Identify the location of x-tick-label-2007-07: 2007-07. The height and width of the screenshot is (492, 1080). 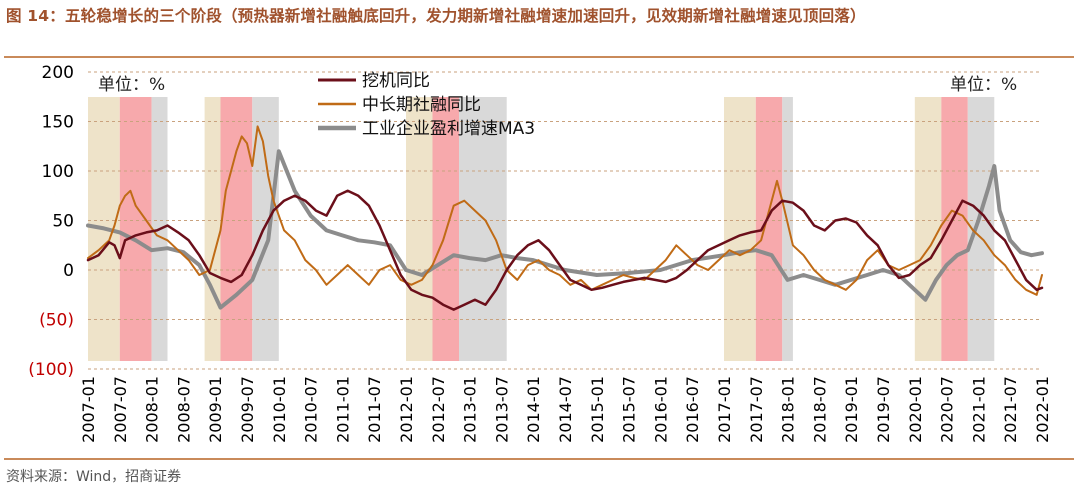
(120, 409).